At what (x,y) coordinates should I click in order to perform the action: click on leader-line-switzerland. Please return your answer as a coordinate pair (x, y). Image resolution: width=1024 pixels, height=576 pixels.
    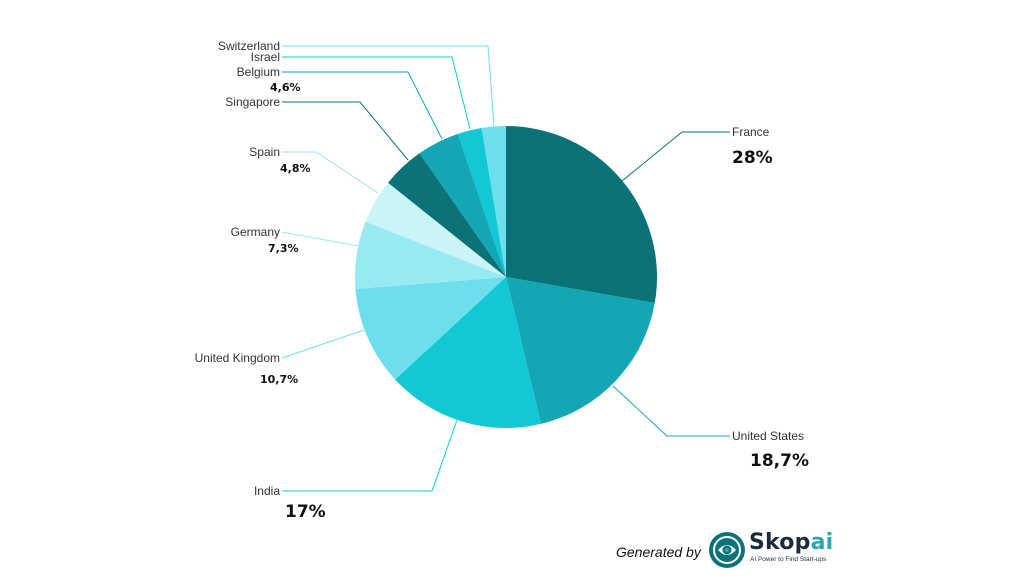
    Looking at the image, I should click on (388, 86).